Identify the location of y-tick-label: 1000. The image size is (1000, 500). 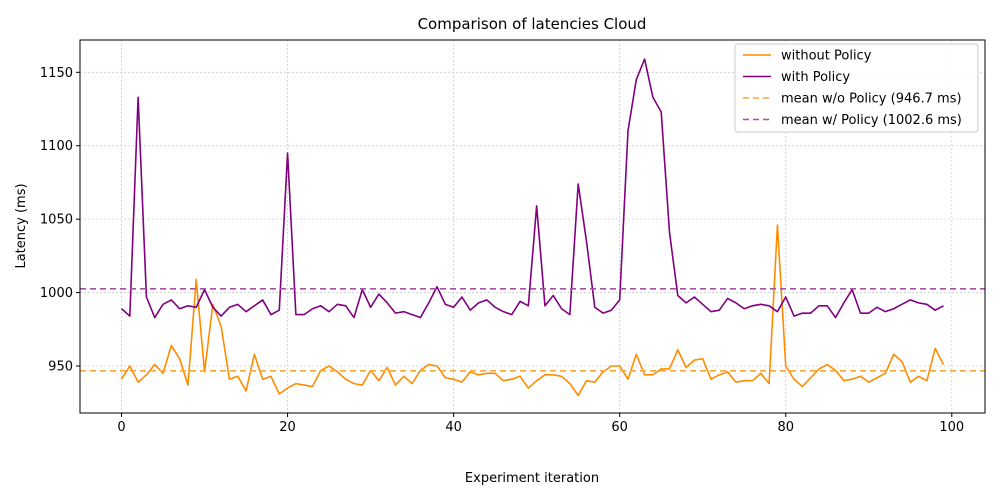
(56, 293).